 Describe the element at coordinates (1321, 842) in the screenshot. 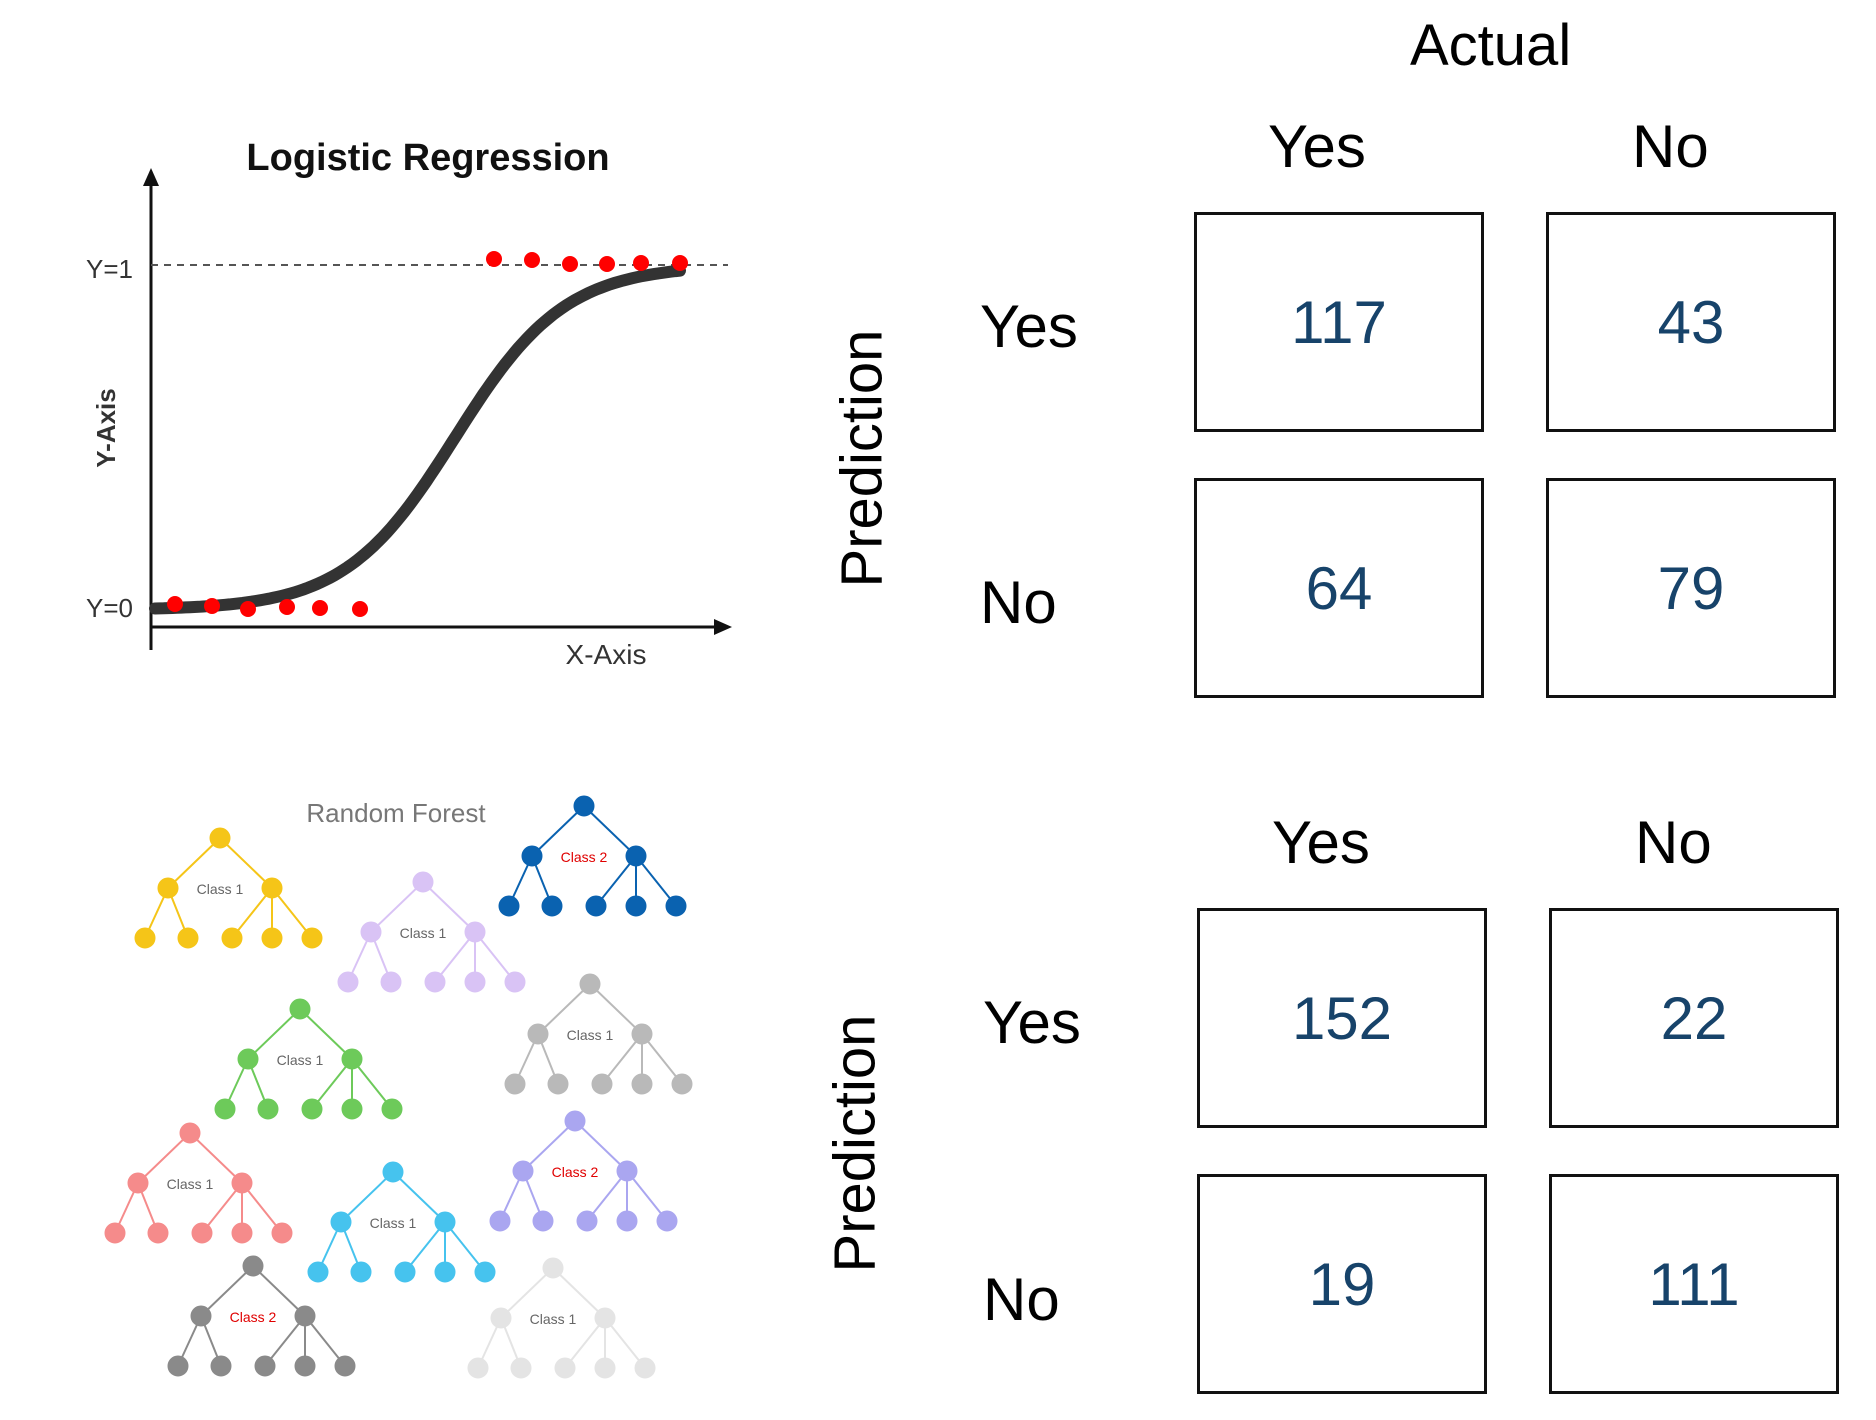

I see `bottom-col-yes: Yes` at that location.